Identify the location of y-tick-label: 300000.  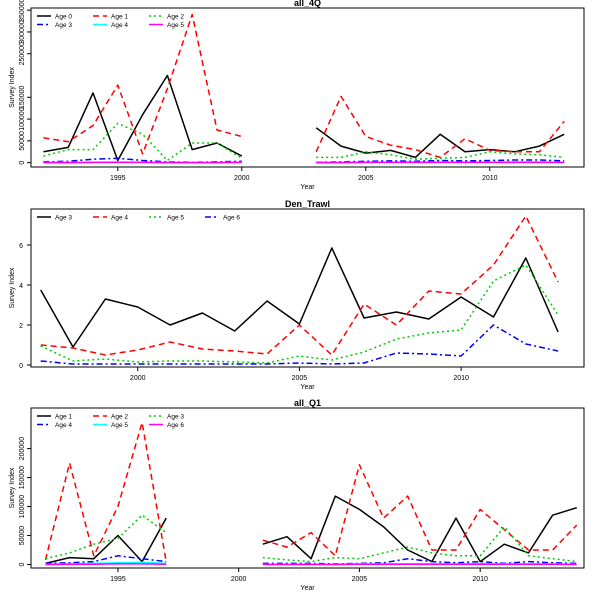
(22, 31).